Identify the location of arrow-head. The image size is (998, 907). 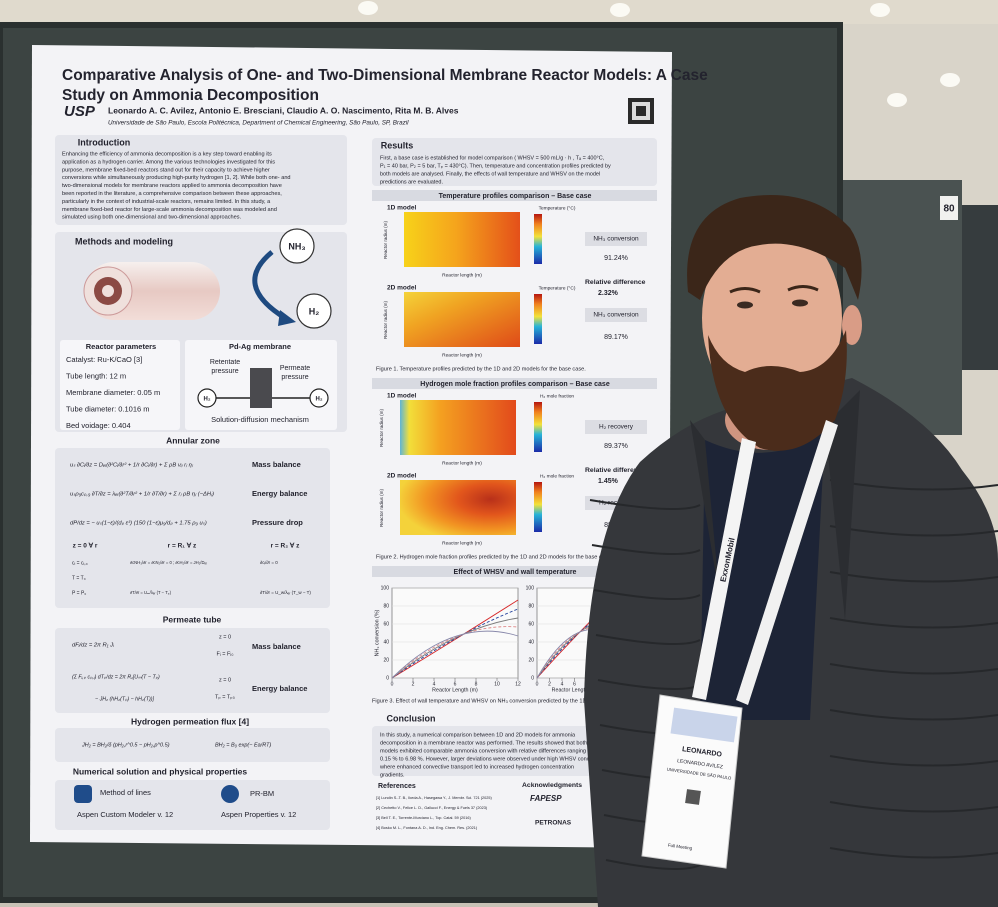
(287, 318).